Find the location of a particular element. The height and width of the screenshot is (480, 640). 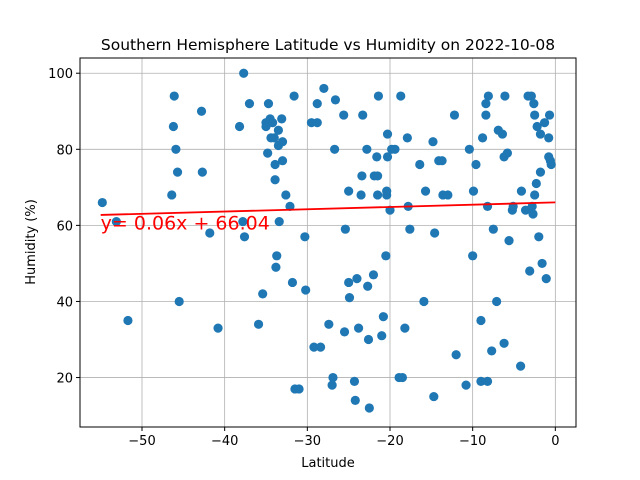

y-tick-label: 80 is located at coordinates (64, 150).